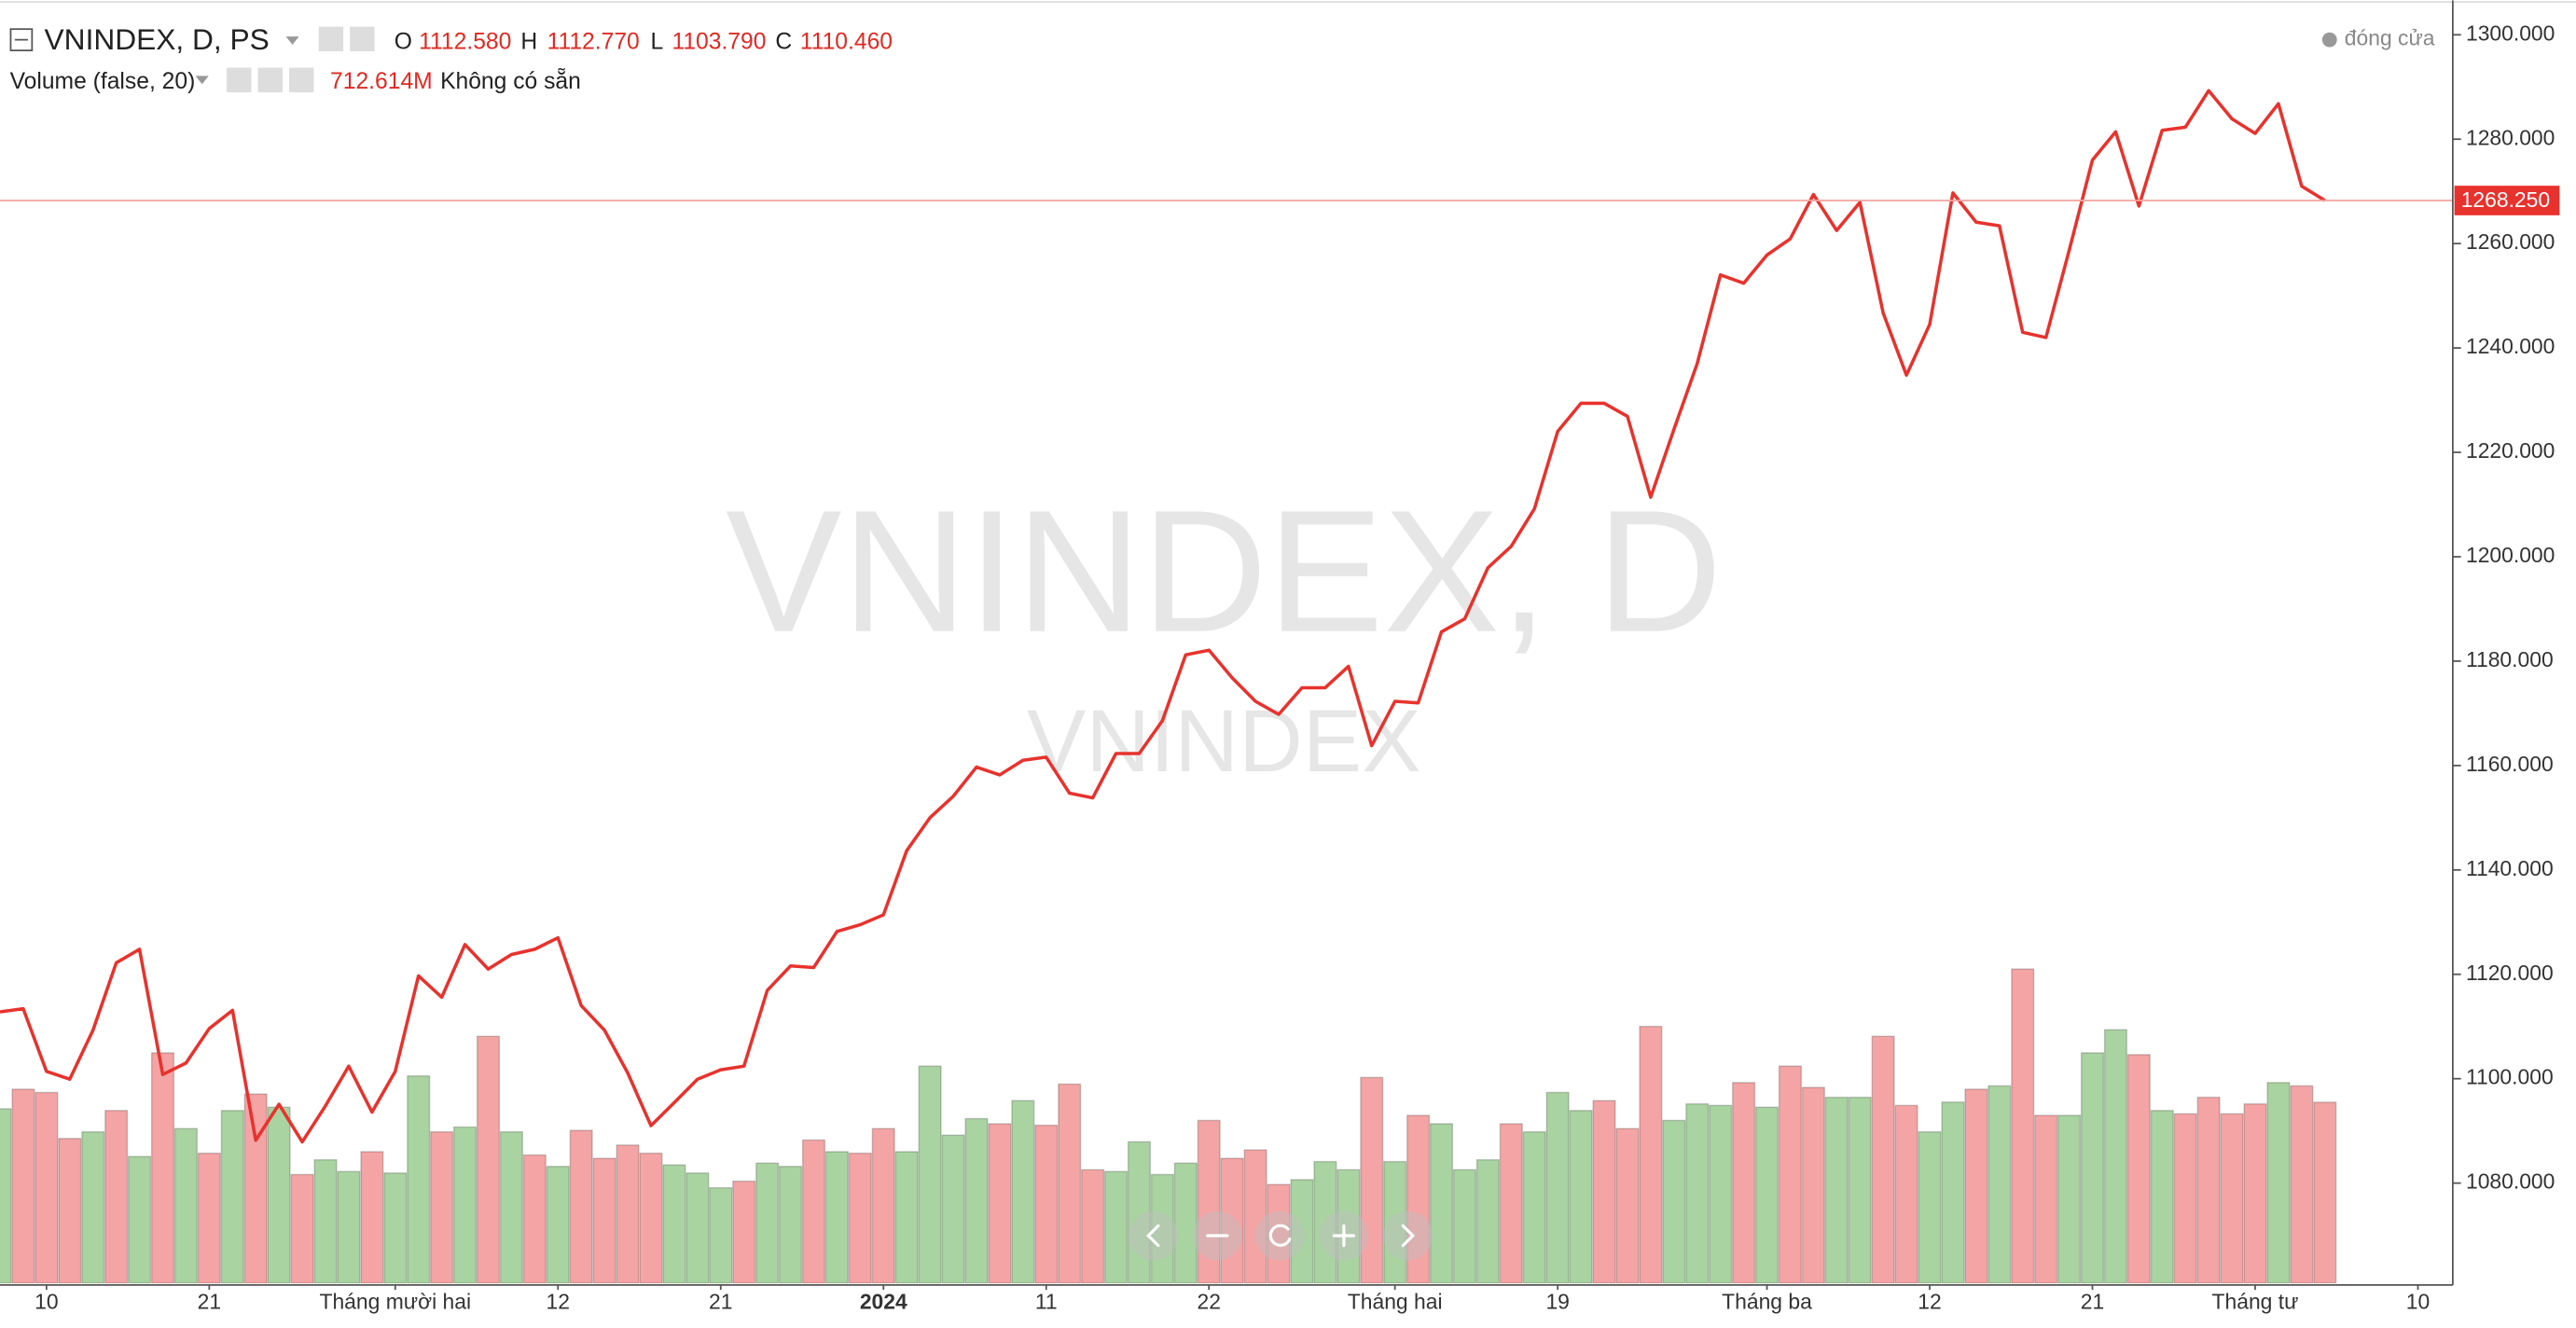 This screenshot has width=2576, height=1328. I want to click on y-tick-label: 1200.000, so click(2510, 555).